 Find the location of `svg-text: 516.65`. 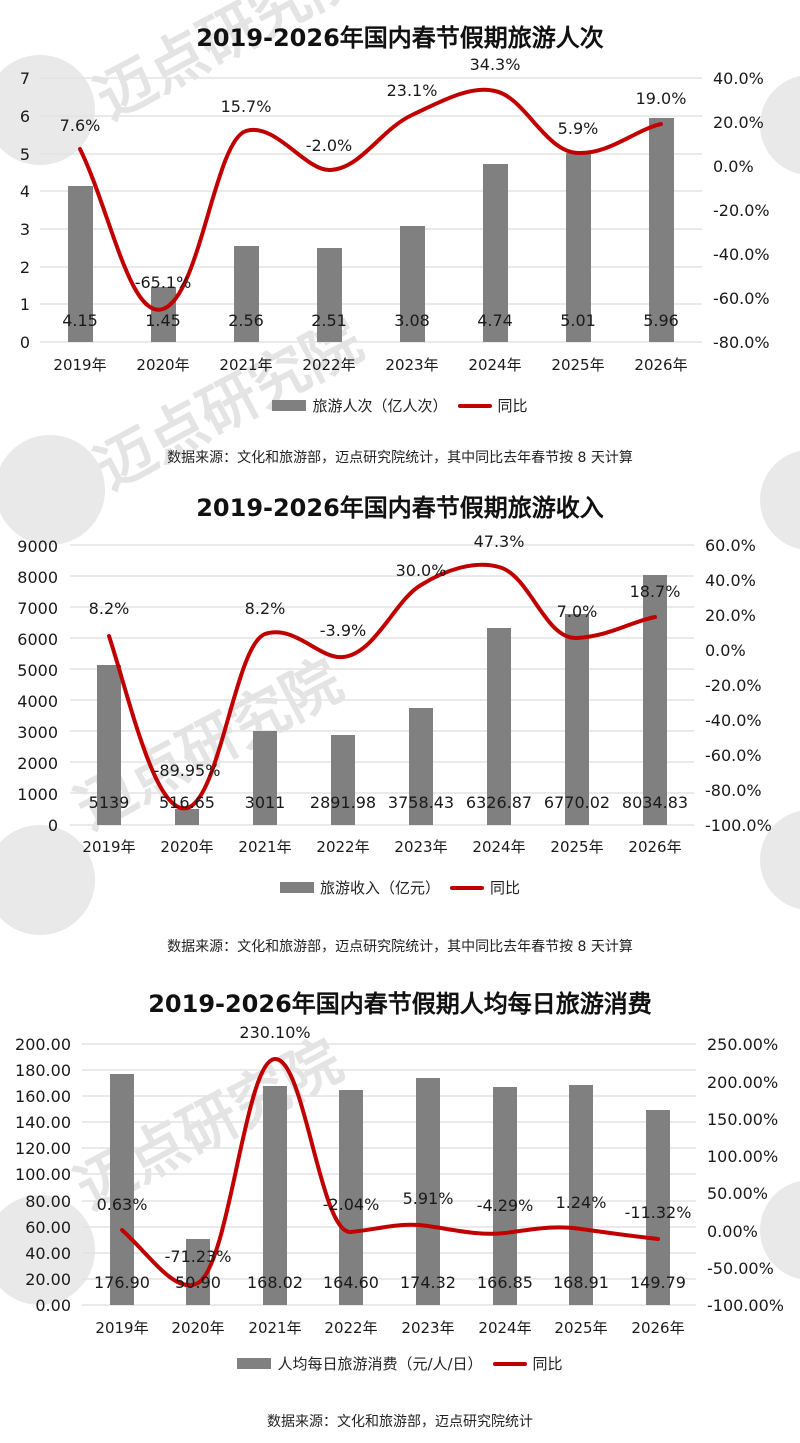

svg-text: 516.65 is located at coordinates (187, 802).